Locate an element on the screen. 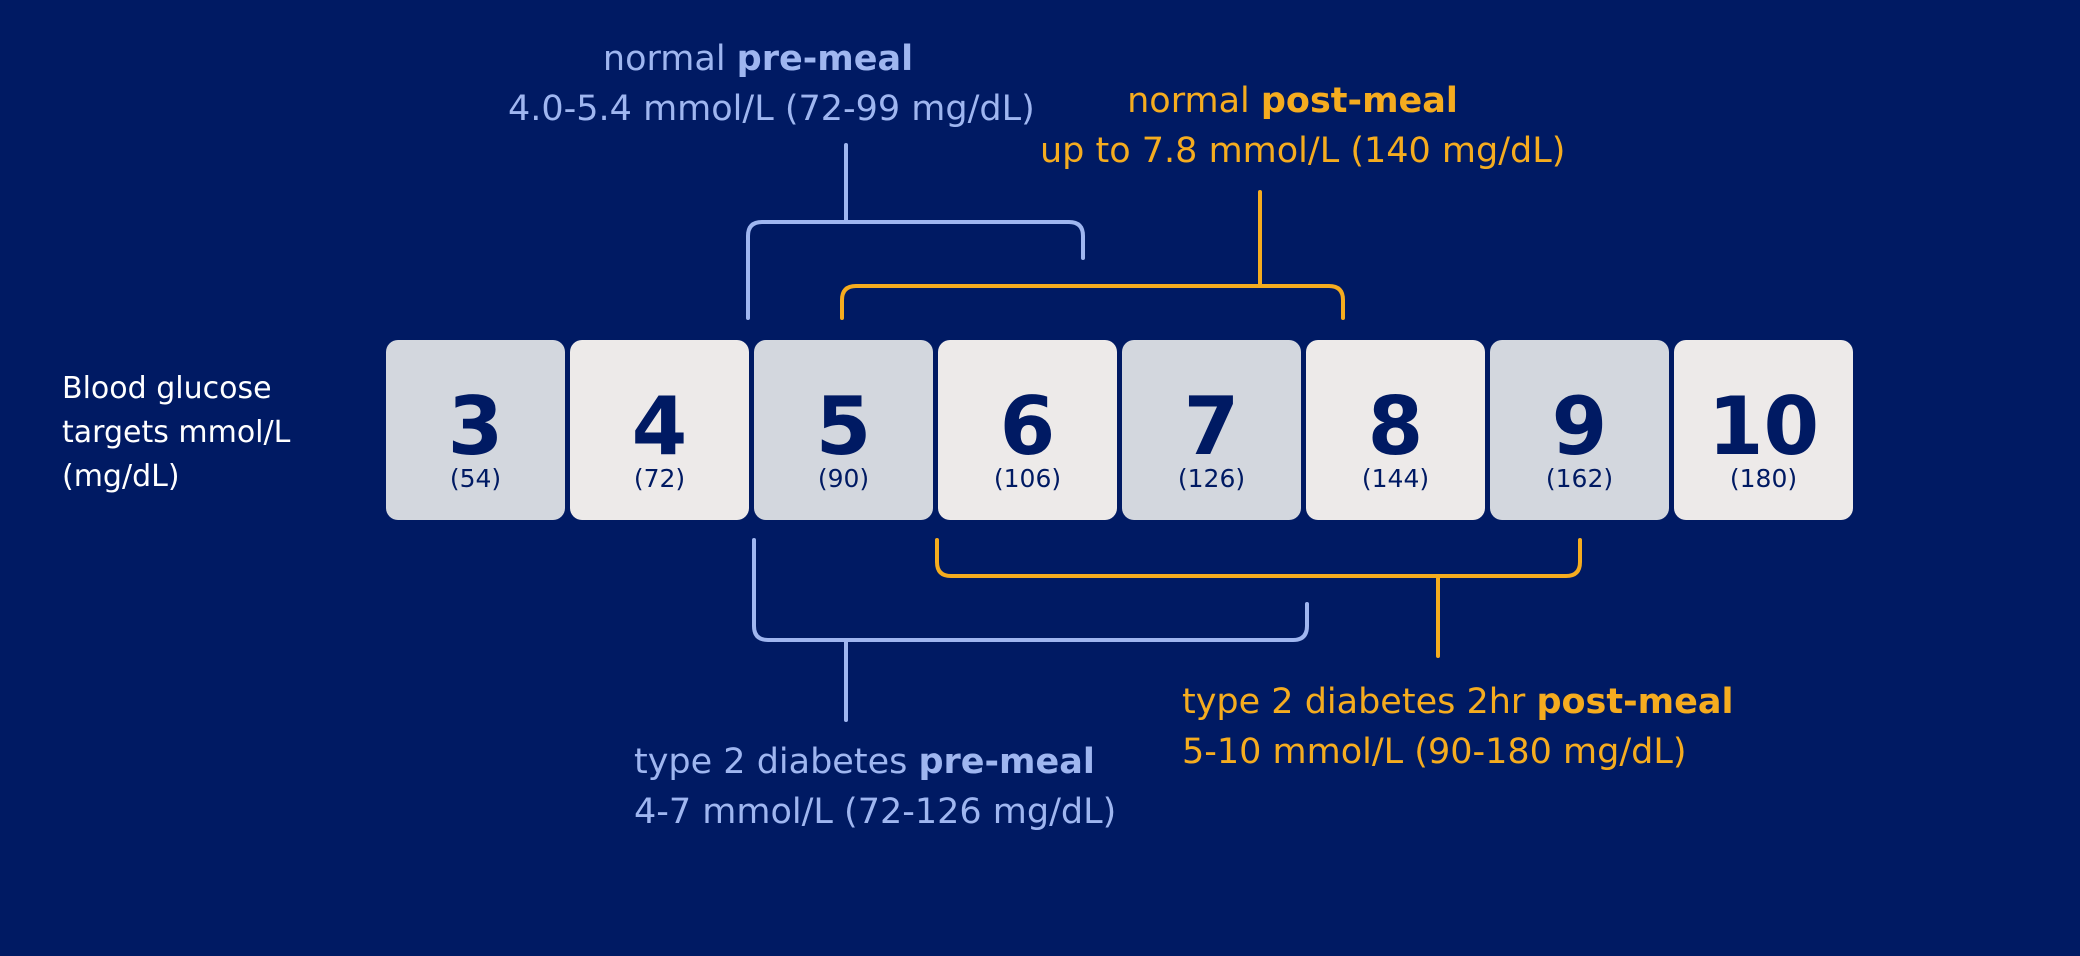 Image resolution: width=2080 pixels, height=956 pixels. axis-label: Blood glucose targets mmol/L (mg/dL) is located at coordinates (176, 432).